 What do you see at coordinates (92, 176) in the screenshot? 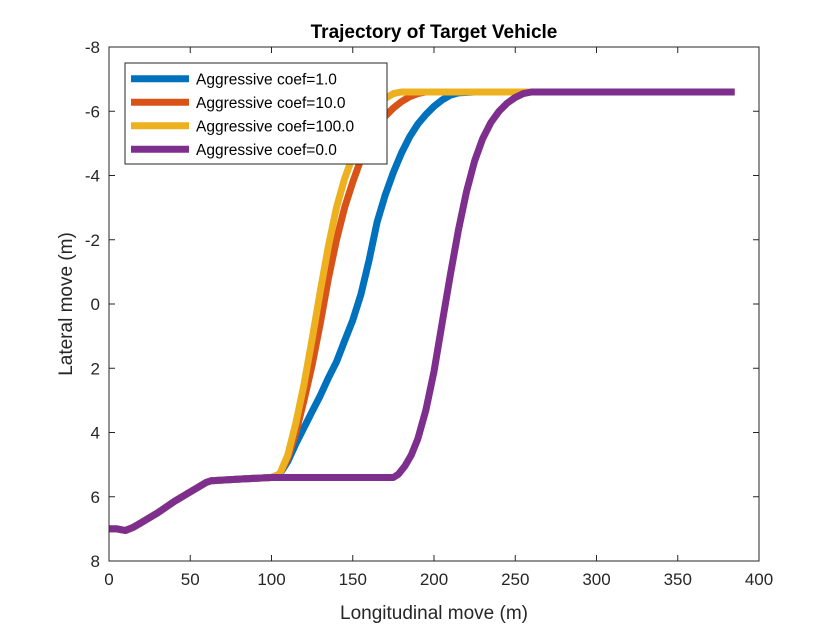
I see `y-tick-label: -4` at bounding box center [92, 176].